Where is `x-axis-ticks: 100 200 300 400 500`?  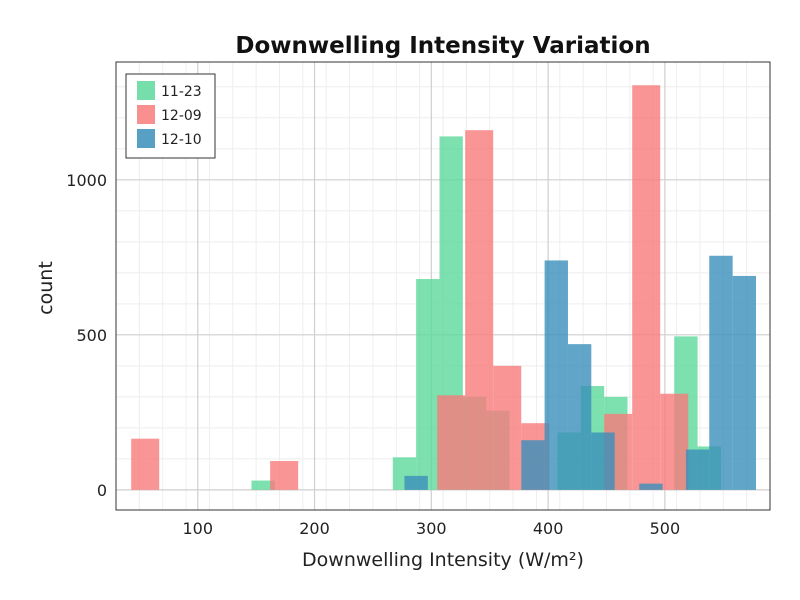 x-axis-ticks: 100 200 300 400 500 is located at coordinates (431, 528).